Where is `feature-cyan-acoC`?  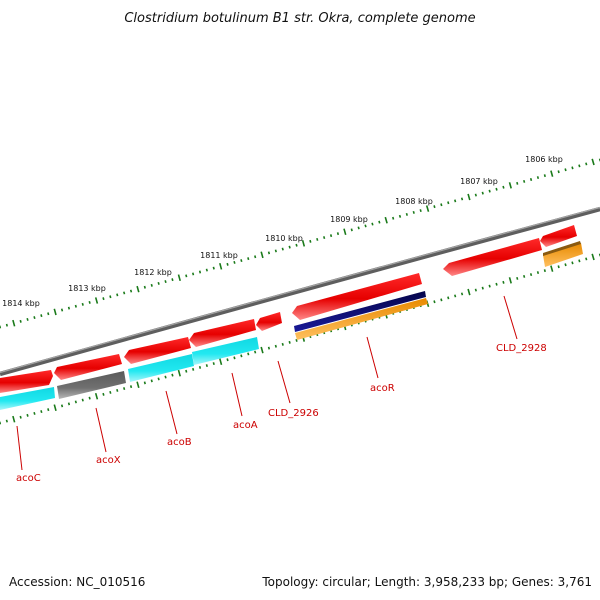 feature-cyan-acoC is located at coordinates (27, 398).